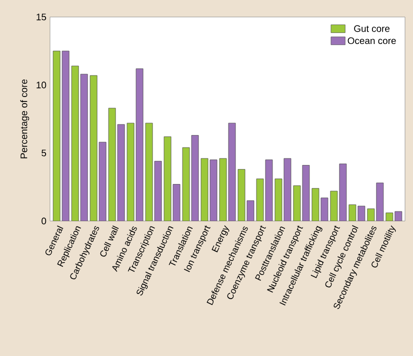 Image resolution: width=413 pixels, height=356 pixels. Describe the element at coordinates (44, 221) in the screenshot. I see `y-tick-label: 0` at that location.